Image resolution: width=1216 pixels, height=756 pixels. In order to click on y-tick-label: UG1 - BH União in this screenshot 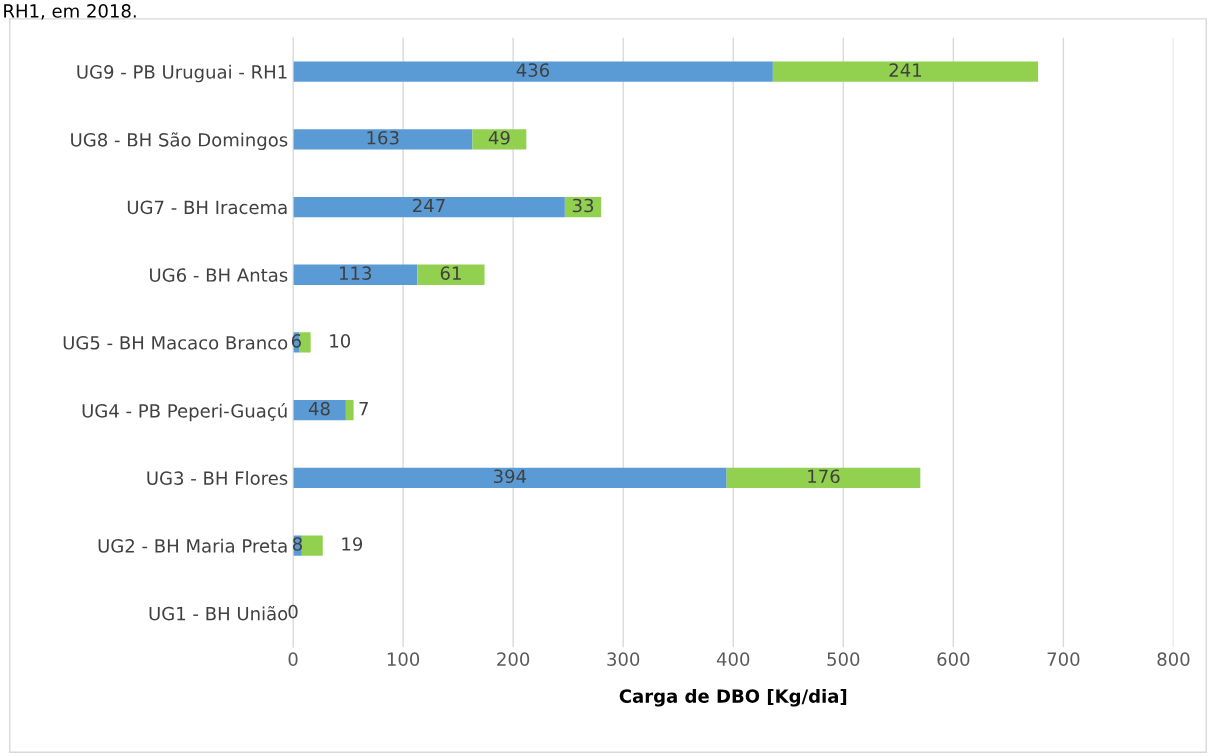, I will do `click(218, 613)`.